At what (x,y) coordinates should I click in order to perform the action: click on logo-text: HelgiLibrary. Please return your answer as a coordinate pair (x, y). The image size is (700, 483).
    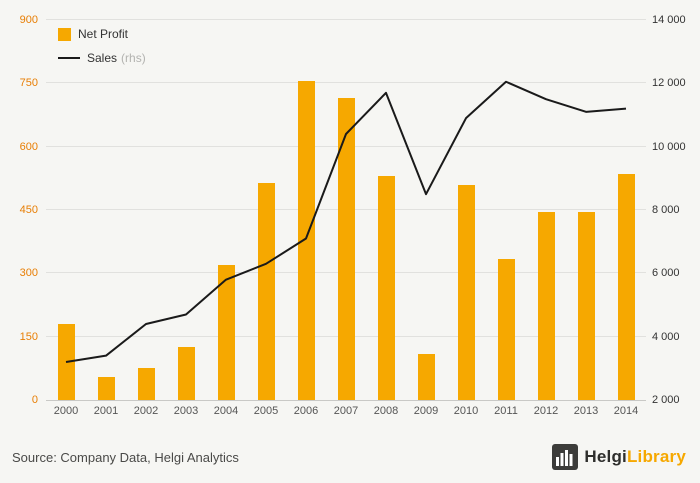
    Looking at the image, I should click on (635, 457).